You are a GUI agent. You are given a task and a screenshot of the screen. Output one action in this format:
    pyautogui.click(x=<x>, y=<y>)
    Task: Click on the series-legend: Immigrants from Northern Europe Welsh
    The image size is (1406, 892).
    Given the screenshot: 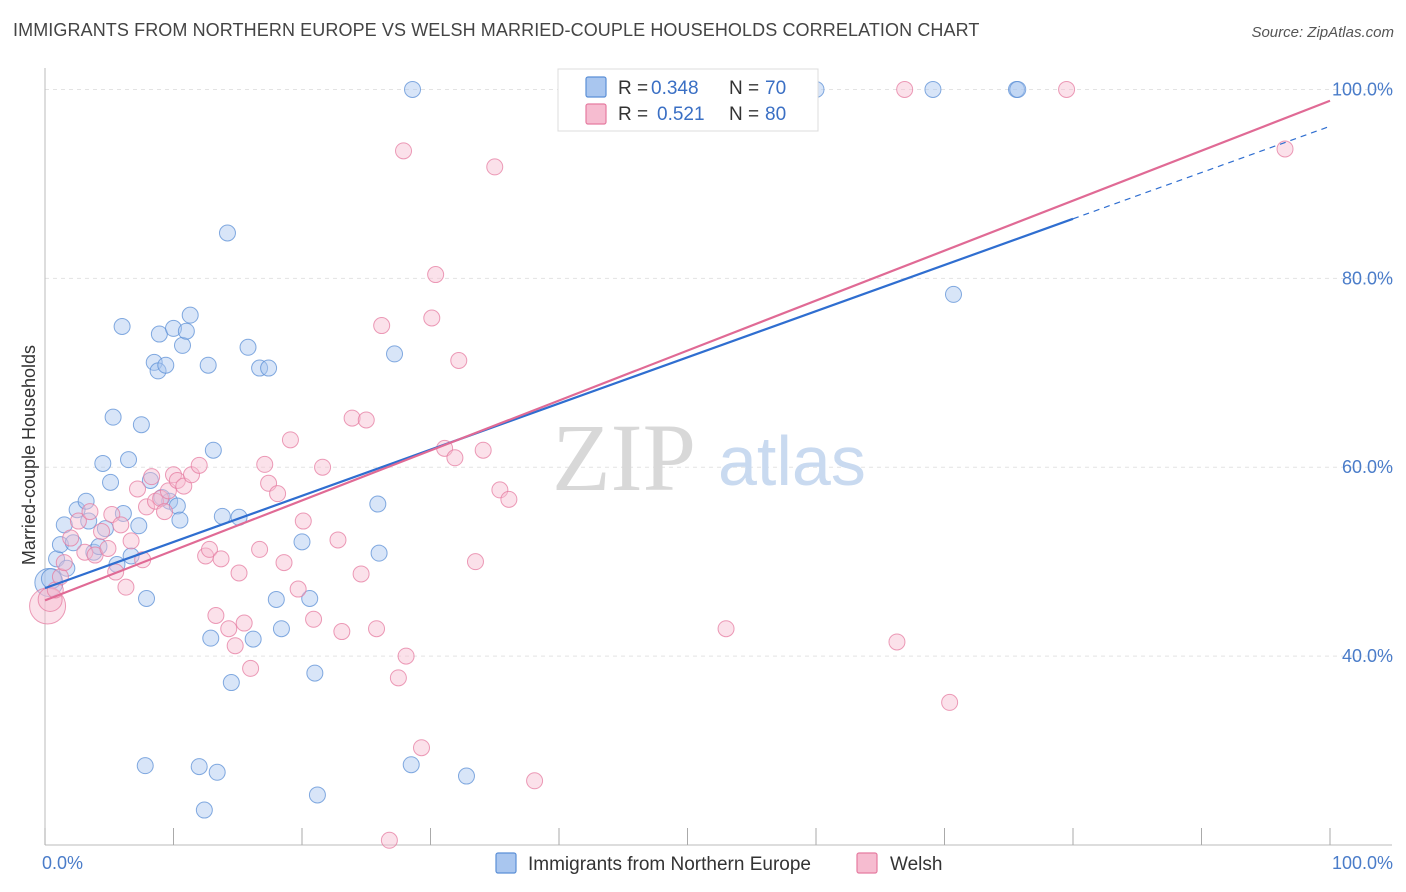 What is the action you would take?
    pyautogui.click(x=718, y=863)
    